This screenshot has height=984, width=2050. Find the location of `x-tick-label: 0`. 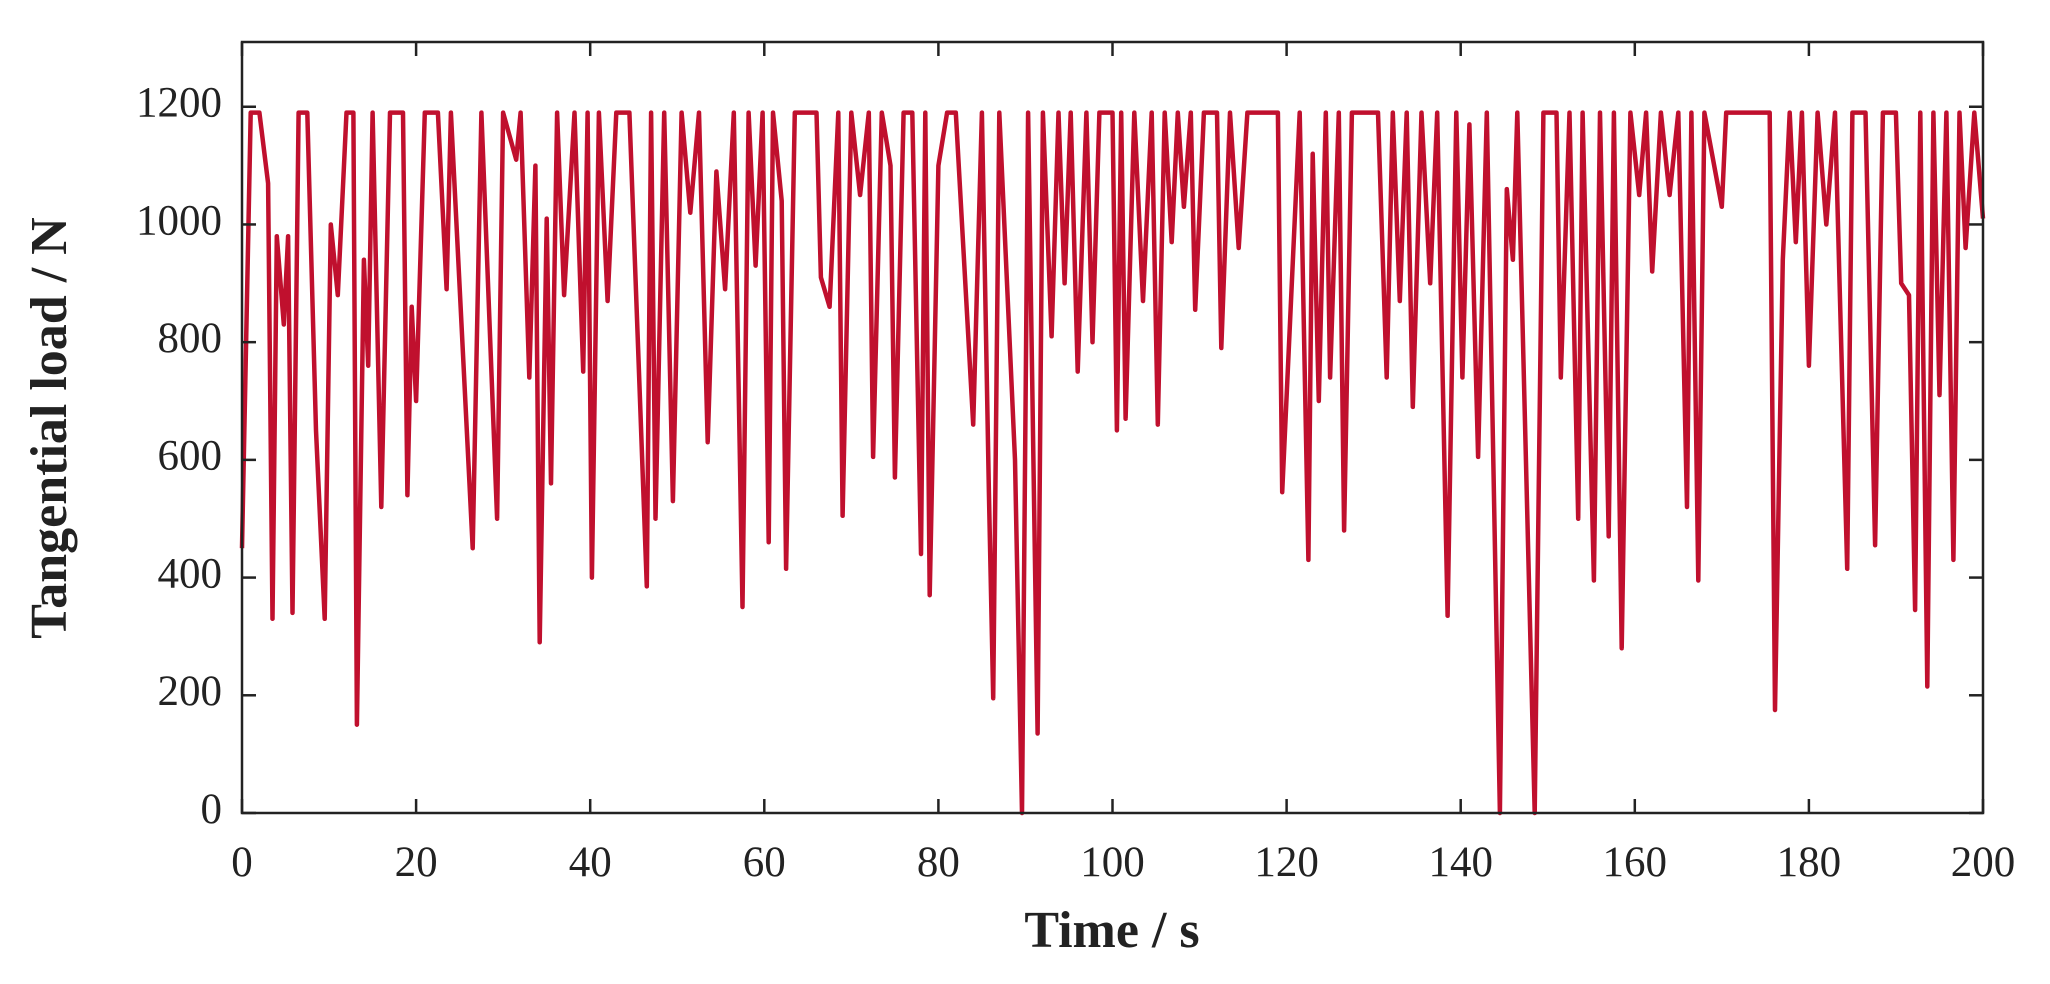

x-tick-label: 0 is located at coordinates (242, 862).